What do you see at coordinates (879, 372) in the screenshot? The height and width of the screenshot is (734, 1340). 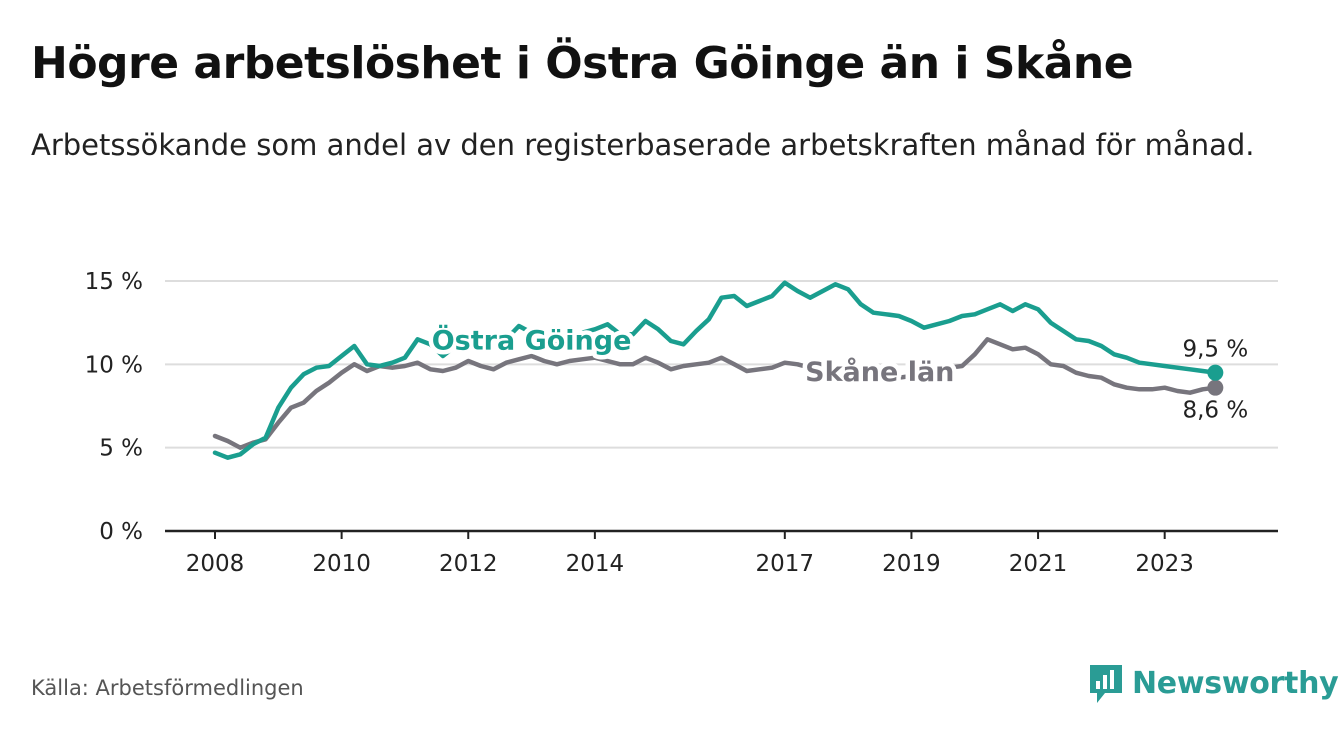 I see `series-name-label: Skåne län` at bounding box center [879, 372].